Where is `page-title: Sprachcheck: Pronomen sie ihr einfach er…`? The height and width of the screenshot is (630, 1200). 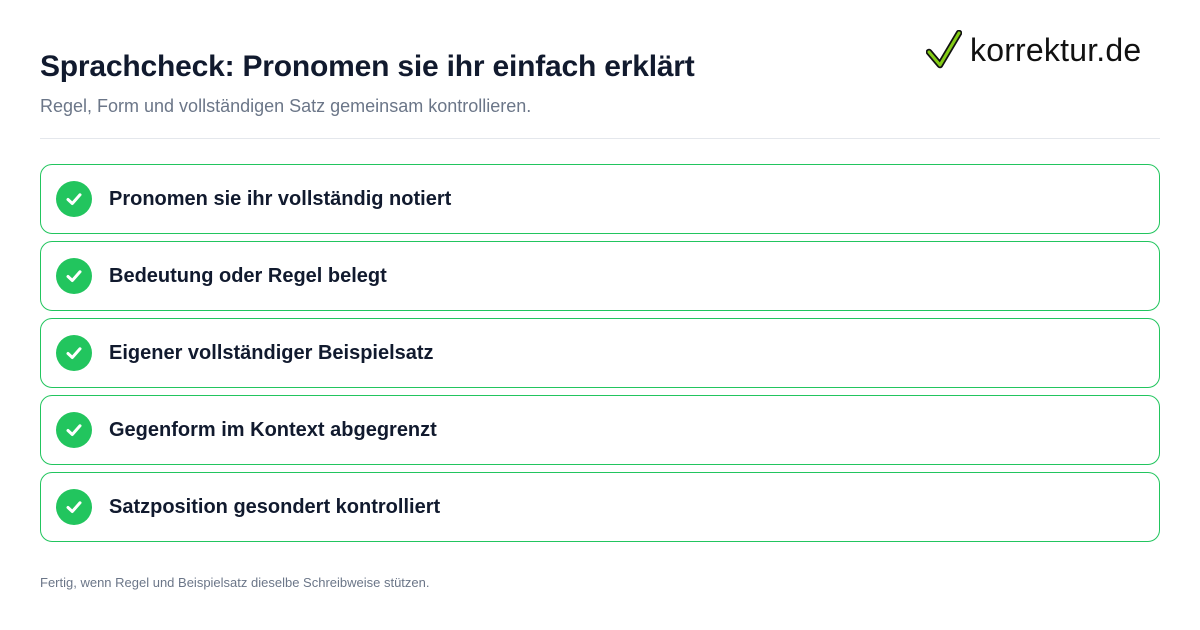
page-title: Sprachcheck: Pronomen sie ihr einfach er… is located at coordinates (367, 66).